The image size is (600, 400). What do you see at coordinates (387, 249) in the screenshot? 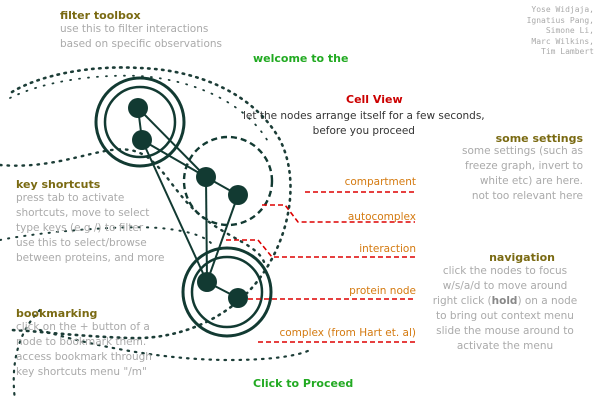
I see `legend-interaction-label: interaction` at bounding box center [387, 249].